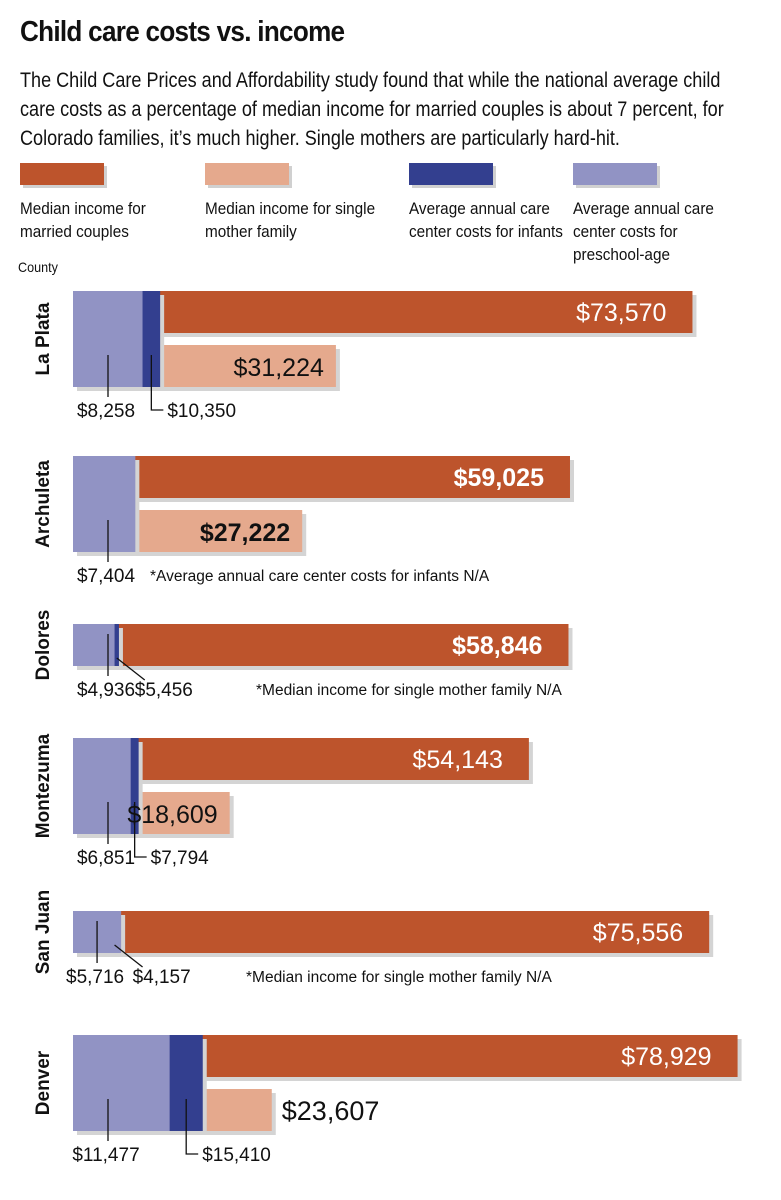  Describe the element at coordinates (621, 313) in the screenshot. I see `label-married-la-plata: $73,570` at that location.